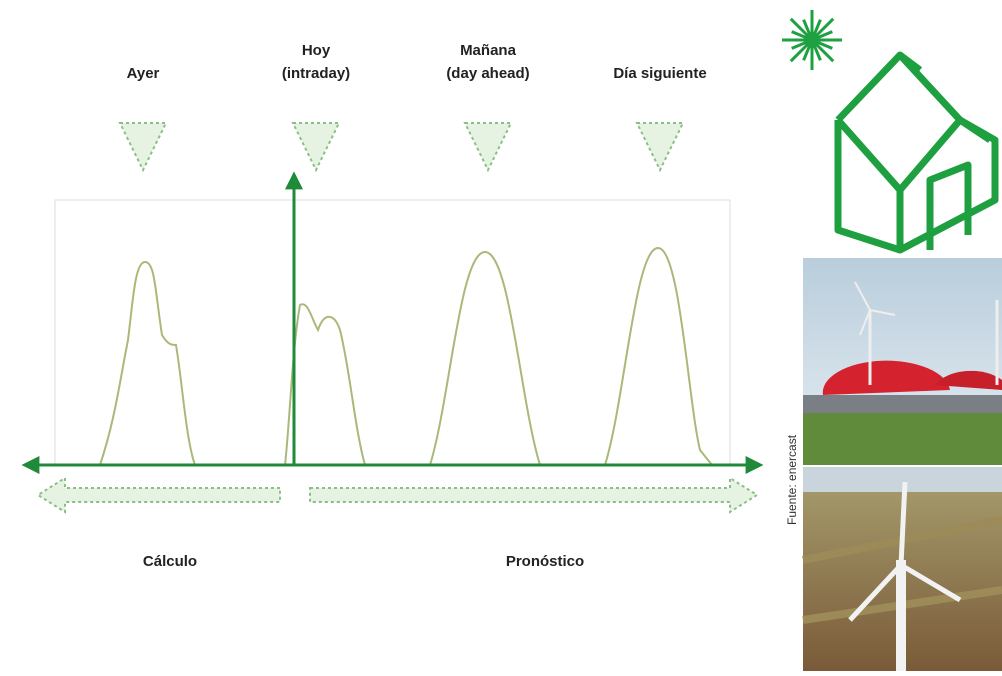  I want to click on range-label: Pronóstico, so click(545, 561).